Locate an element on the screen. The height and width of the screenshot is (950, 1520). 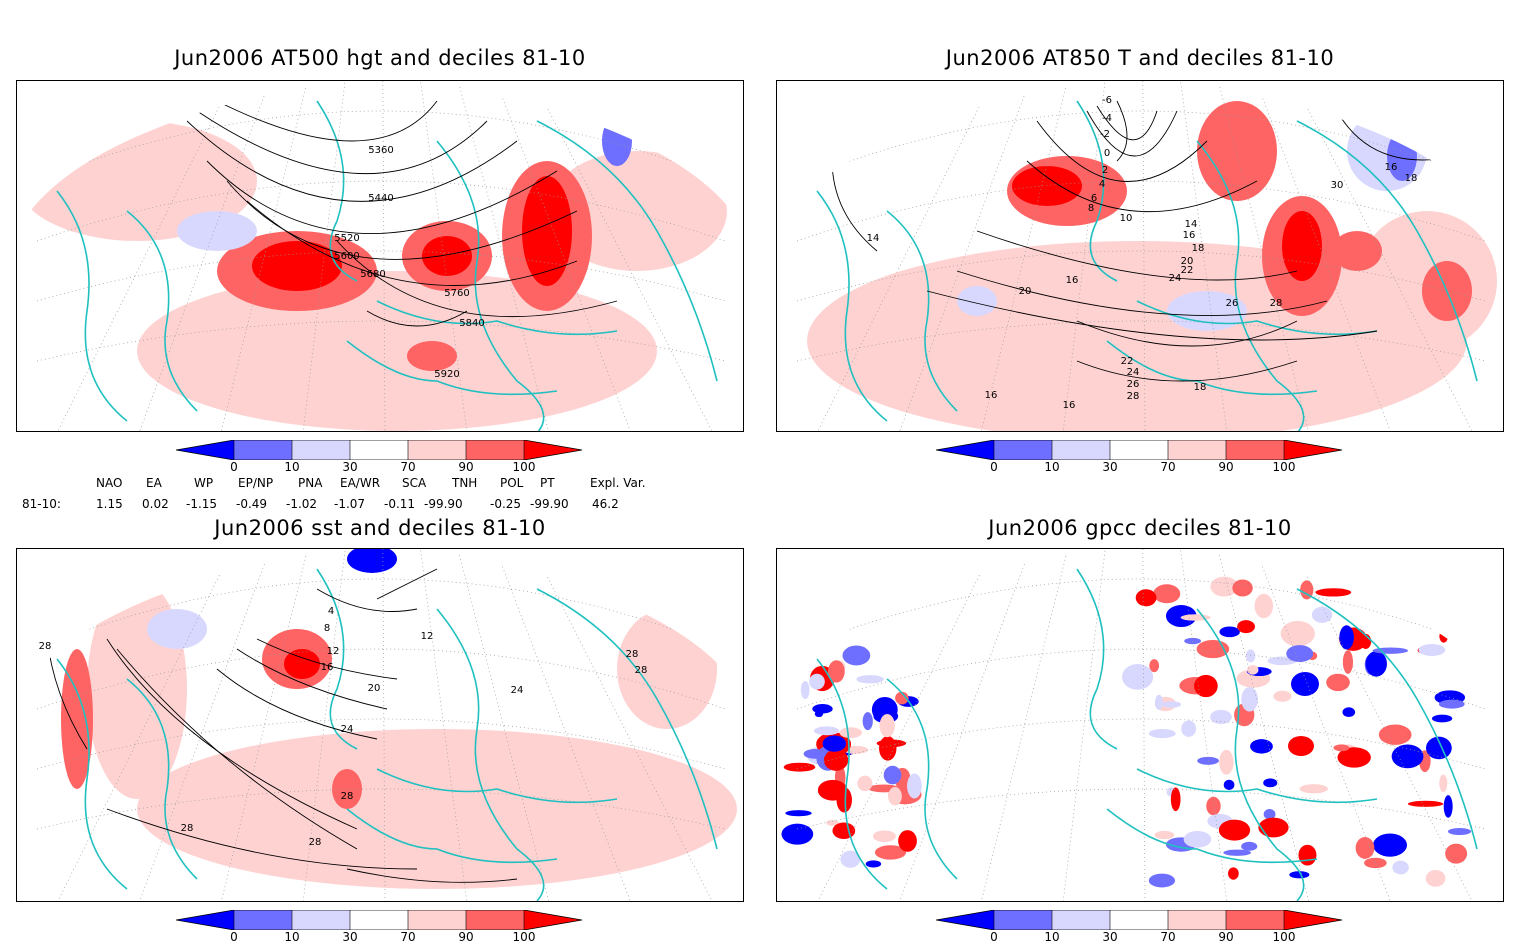
panel-title-sst: Jun2006 sst and deciles 81-10 is located at coordinates (380, 528).